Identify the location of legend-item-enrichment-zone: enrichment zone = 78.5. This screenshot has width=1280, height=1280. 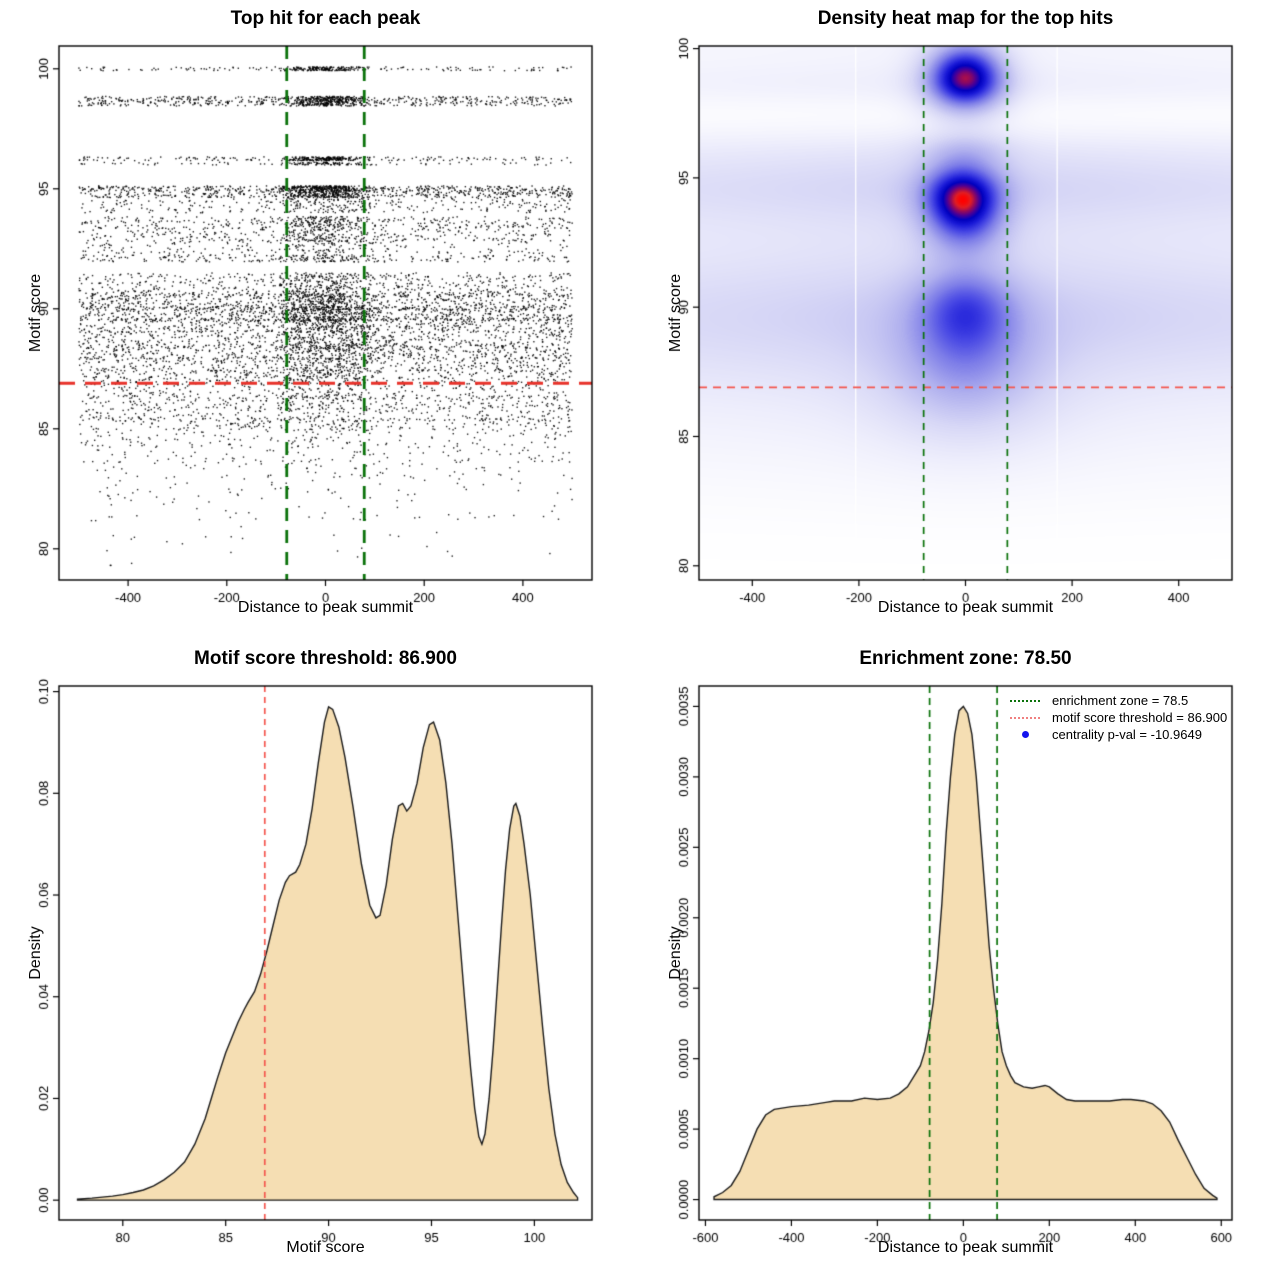
(1118, 700).